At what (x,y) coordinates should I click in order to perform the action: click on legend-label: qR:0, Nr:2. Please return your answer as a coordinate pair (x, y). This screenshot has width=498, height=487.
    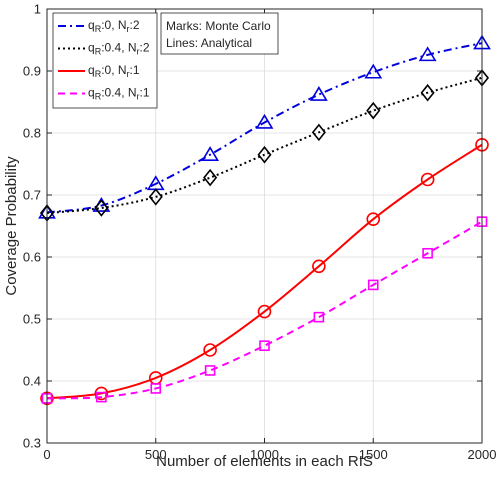
    Looking at the image, I should click on (114, 26).